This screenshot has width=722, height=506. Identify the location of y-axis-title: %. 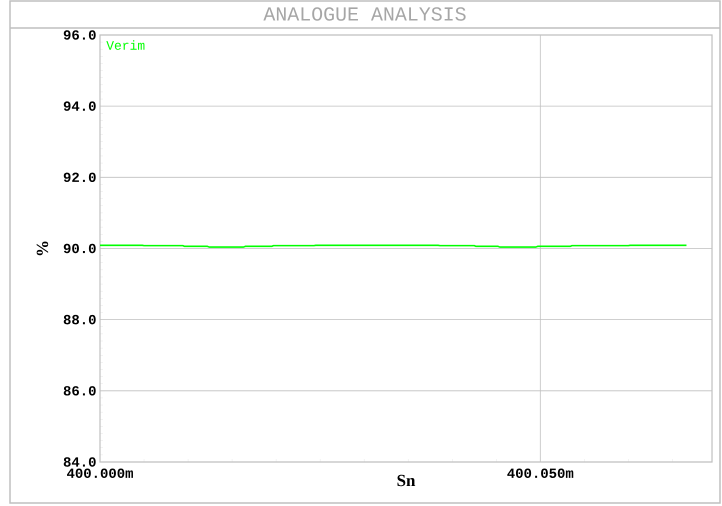
(42, 249).